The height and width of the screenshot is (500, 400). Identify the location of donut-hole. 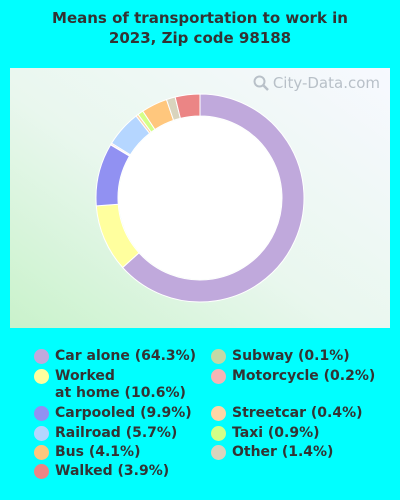
(200, 198).